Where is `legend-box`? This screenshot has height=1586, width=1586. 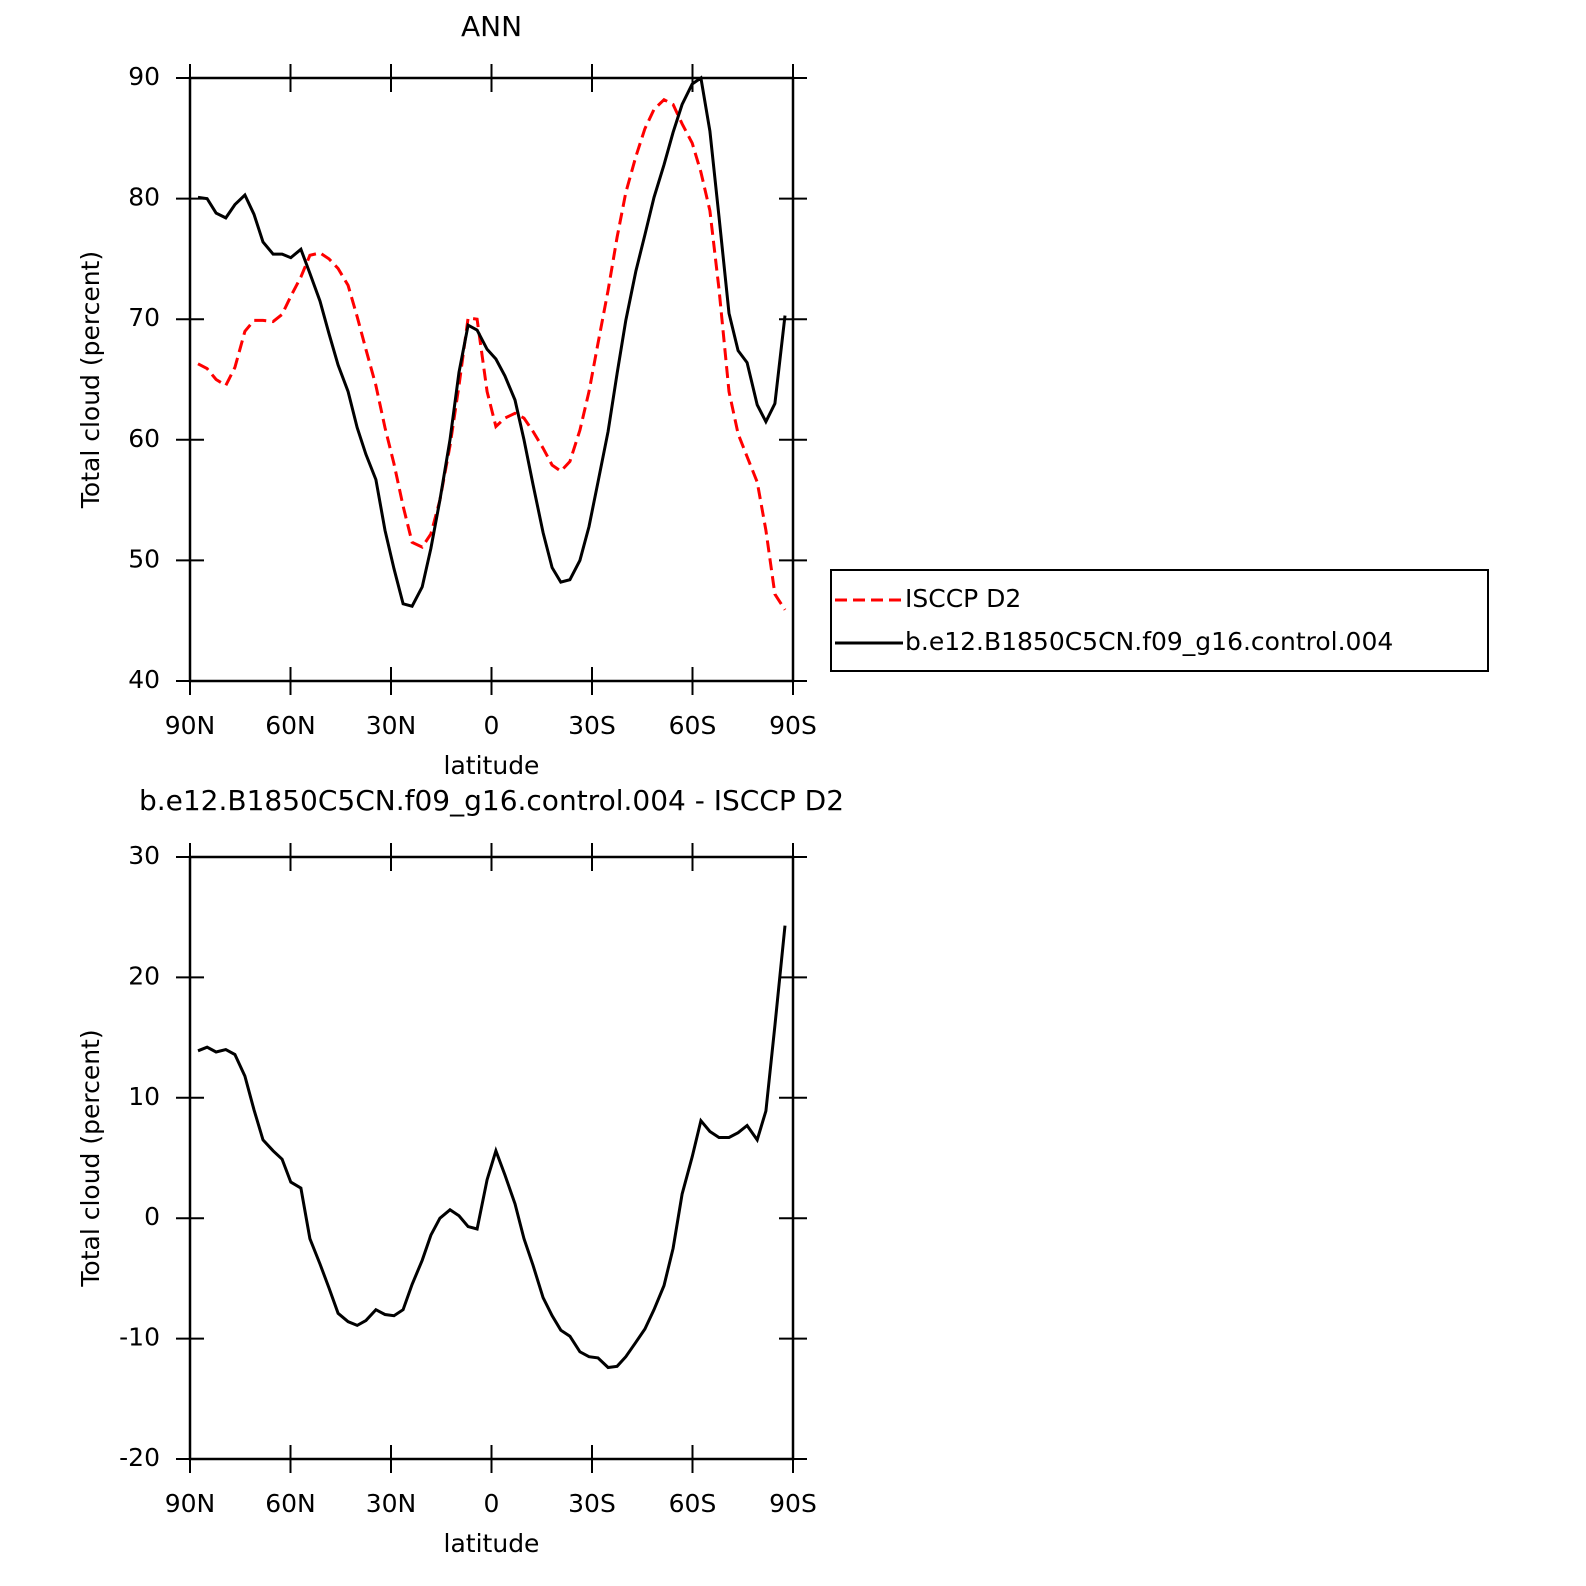 legend-box is located at coordinates (1159, 620).